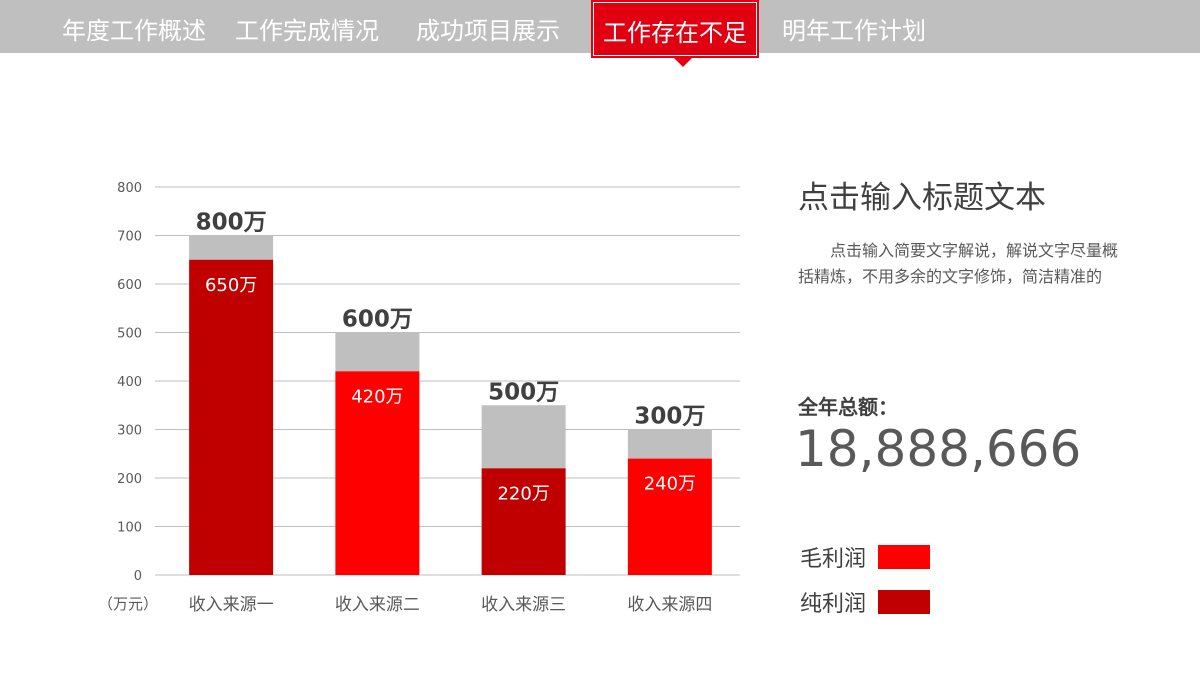 The image size is (1200, 675). I want to click on value-data-label: 650万, so click(231, 285).